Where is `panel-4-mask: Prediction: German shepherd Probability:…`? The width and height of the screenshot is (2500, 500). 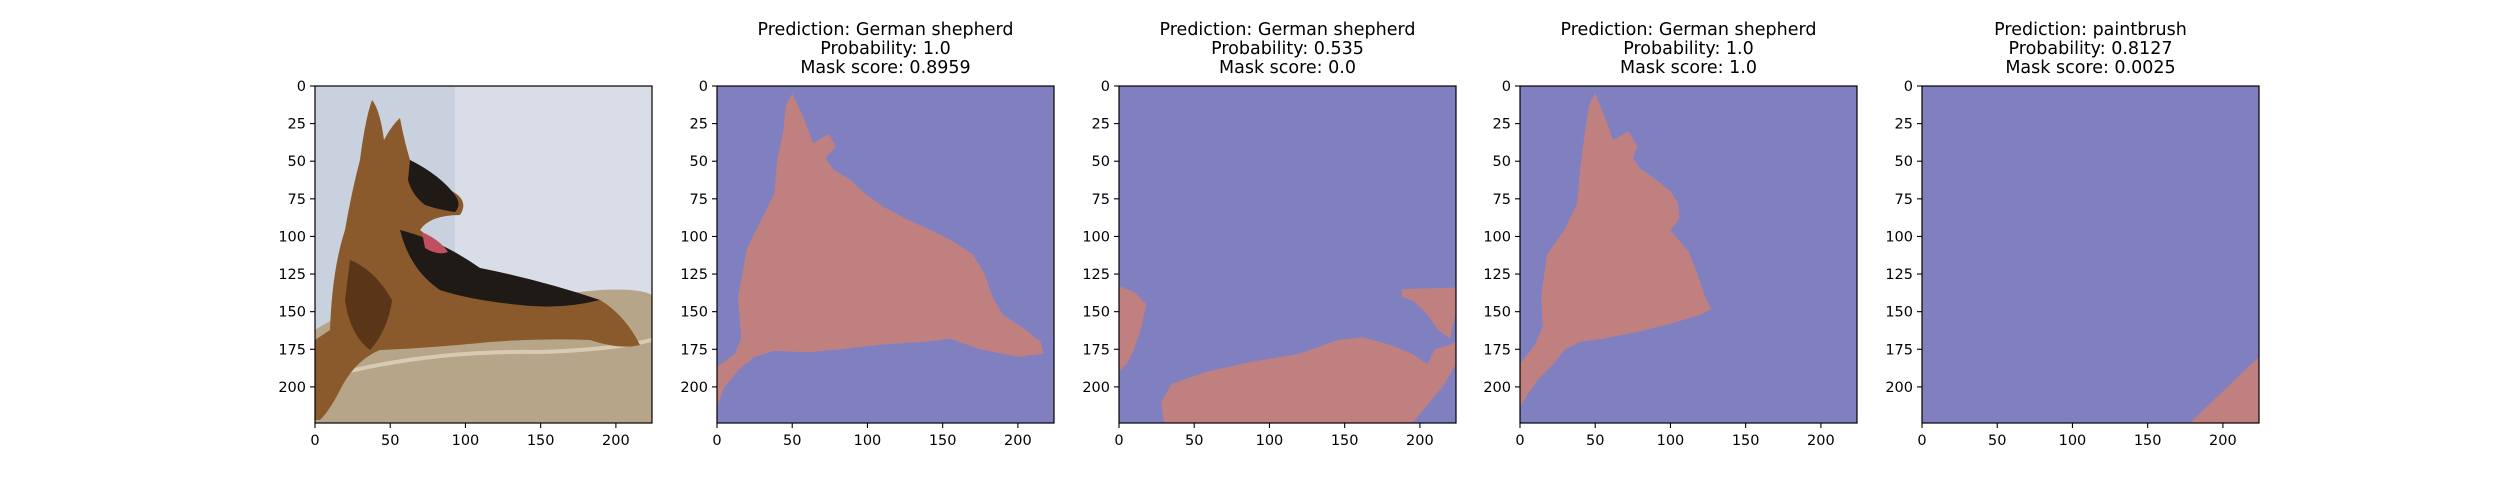
panel-4-mask: Prediction: German shepherd Probability:… is located at coordinates (1670, 234).